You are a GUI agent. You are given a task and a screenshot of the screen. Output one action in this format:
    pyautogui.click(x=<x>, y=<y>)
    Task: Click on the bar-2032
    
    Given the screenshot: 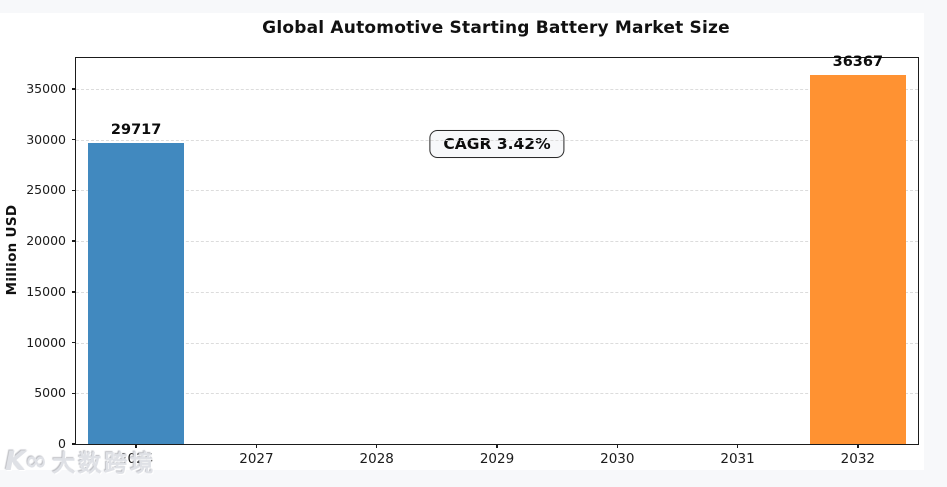 What is the action you would take?
    pyautogui.click(x=857, y=259)
    